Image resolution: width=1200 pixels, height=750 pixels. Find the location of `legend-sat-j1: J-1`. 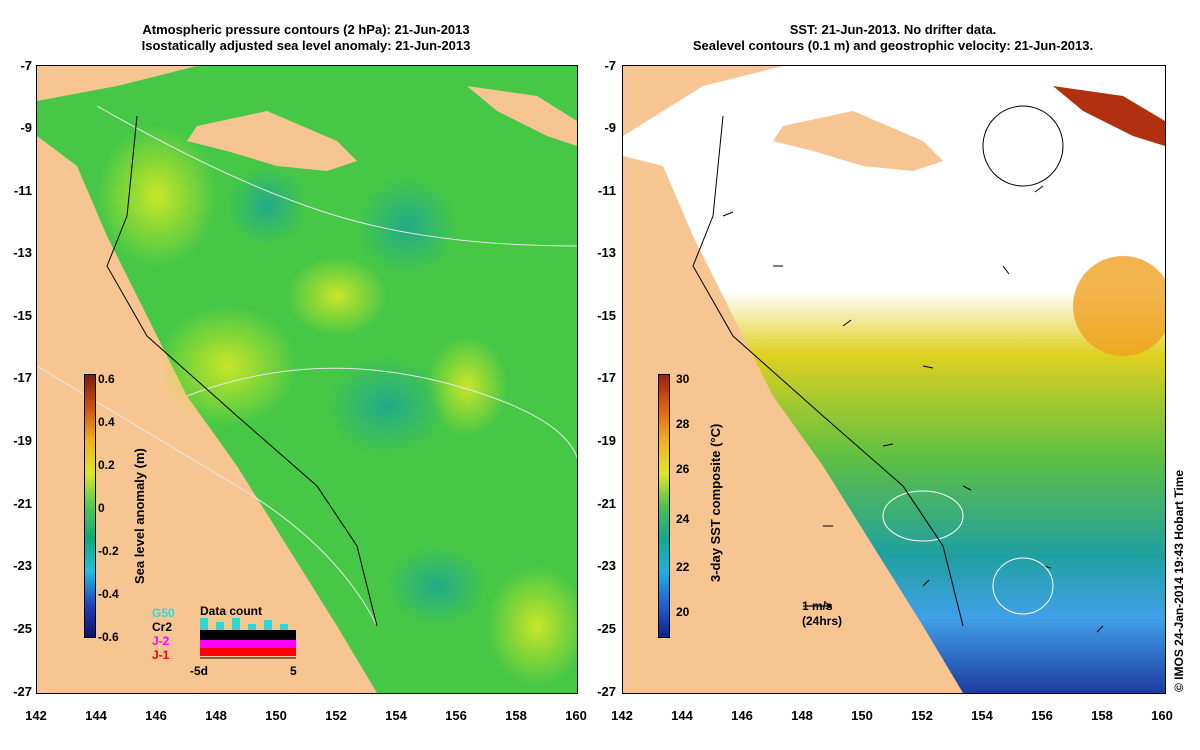

legend-sat-j1: J-1 is located at coordinates (161, 655).